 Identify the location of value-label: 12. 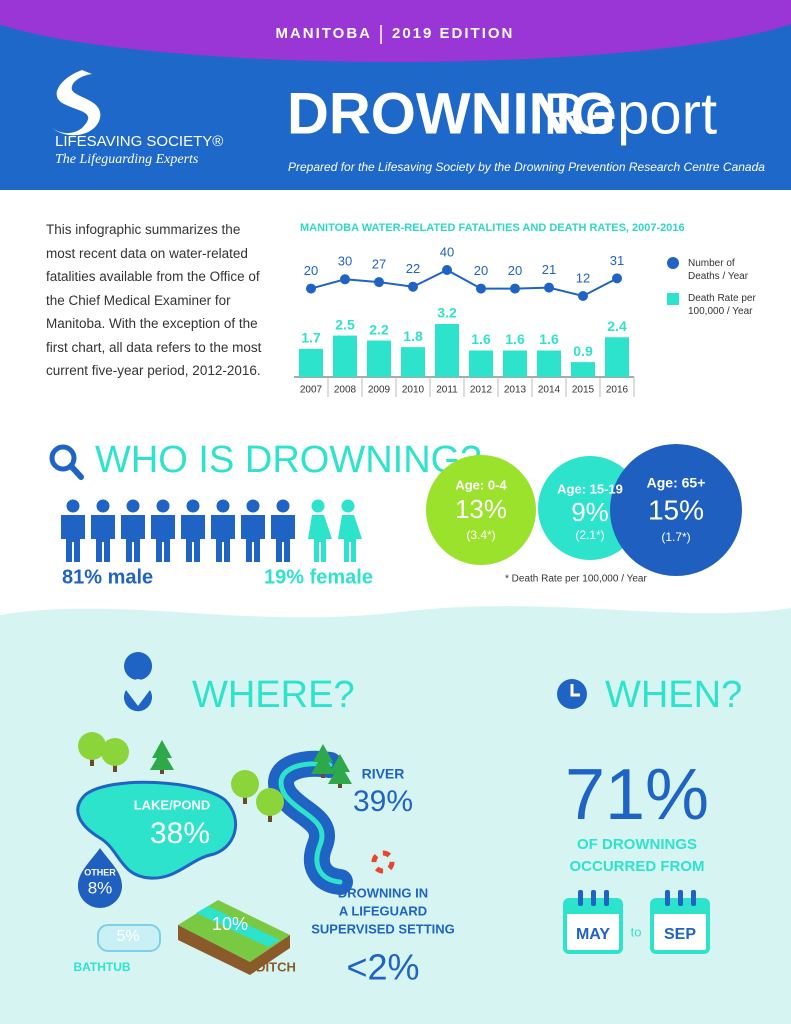
(583, 277).